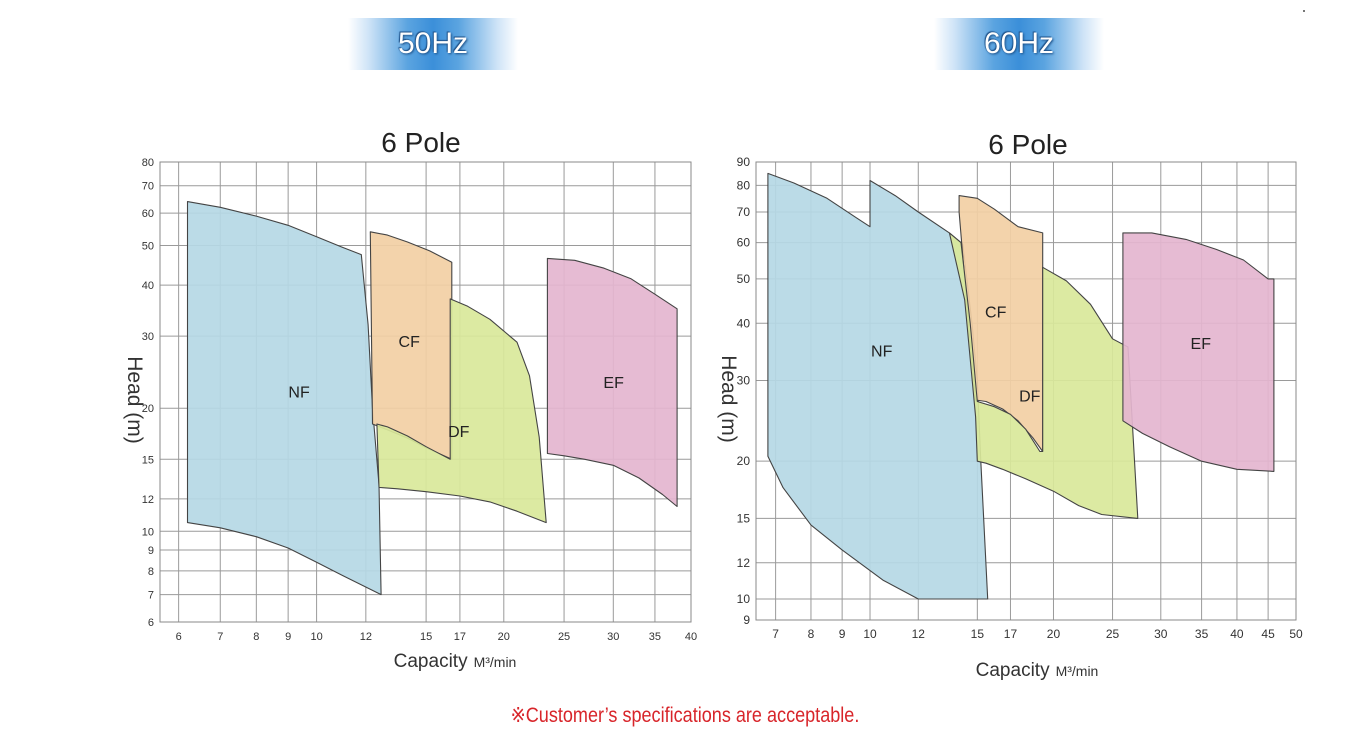 Image resolution: width=1370 pixels, height=756 pixels. Describe the element at coordinates (179, 637) in the screenshot. I see `x-tick-label: 6` at that location.